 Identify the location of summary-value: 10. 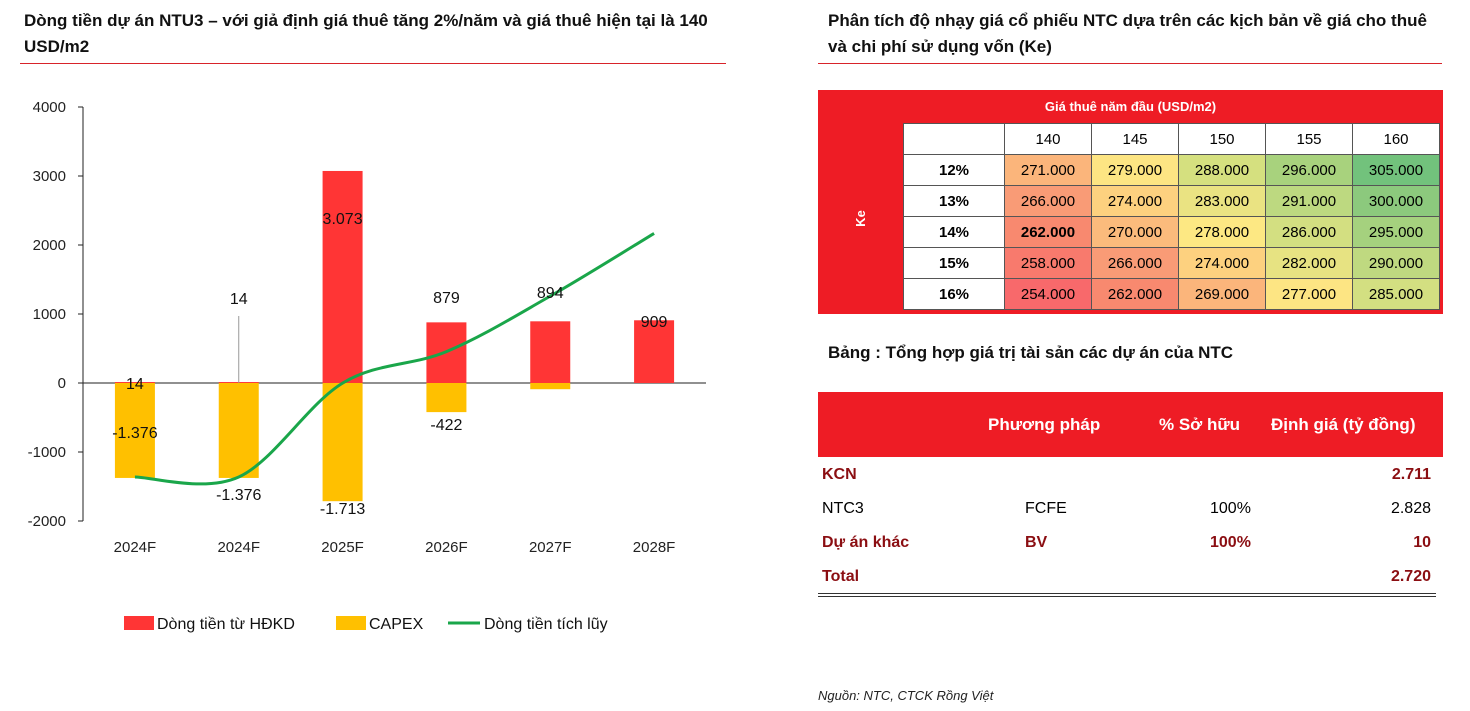
(1422, 542).